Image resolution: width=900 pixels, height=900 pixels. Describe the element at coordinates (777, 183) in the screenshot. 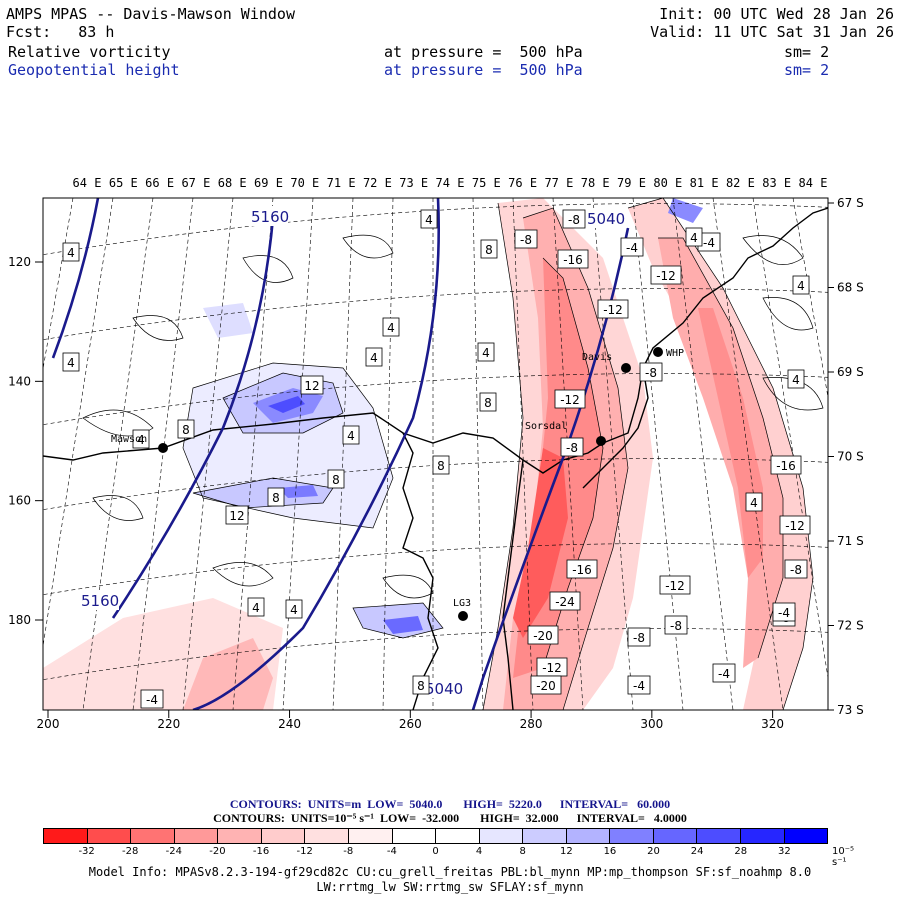

I see `longitude-label: 83 E` at that location.